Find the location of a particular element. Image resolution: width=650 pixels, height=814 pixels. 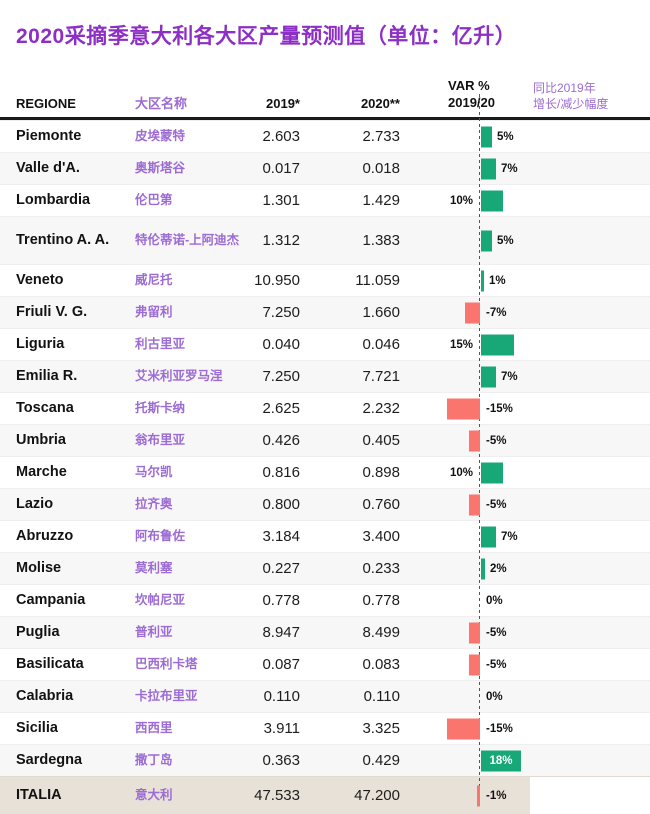

region-cn-name: 艾米利亚罗马涅 is located at coordinates (179, 376).